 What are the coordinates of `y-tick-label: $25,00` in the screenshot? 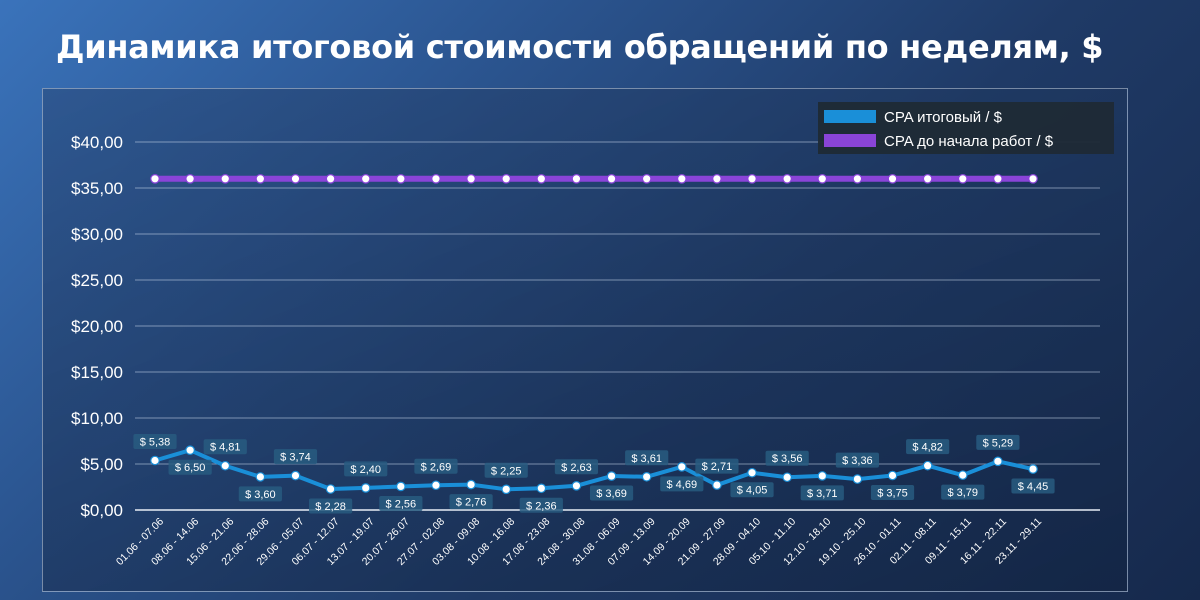 It's located at (97, 280).